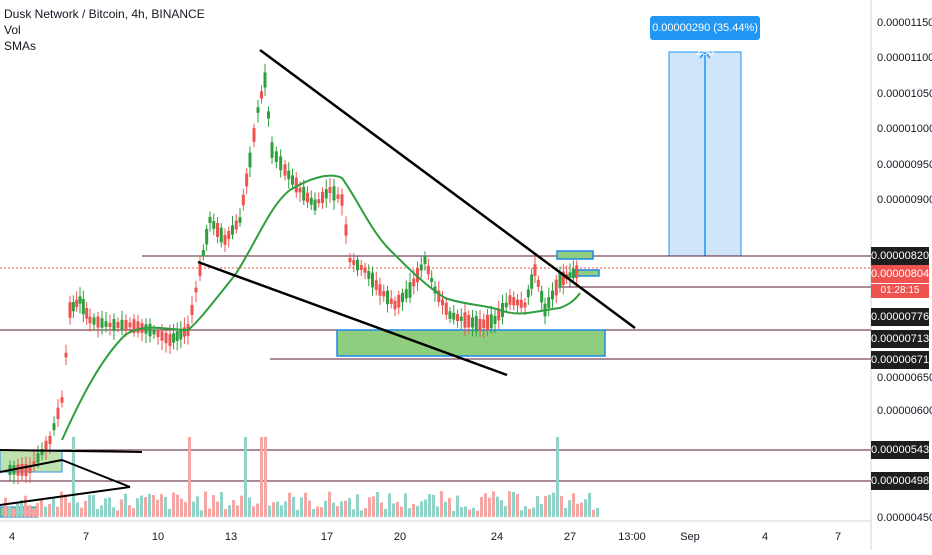  Describe the element at coordinates (104, 14) in the screenshot. I see `symbol-title: Dusk Network / Bitcoin, 4h, BINANCE` at that location.